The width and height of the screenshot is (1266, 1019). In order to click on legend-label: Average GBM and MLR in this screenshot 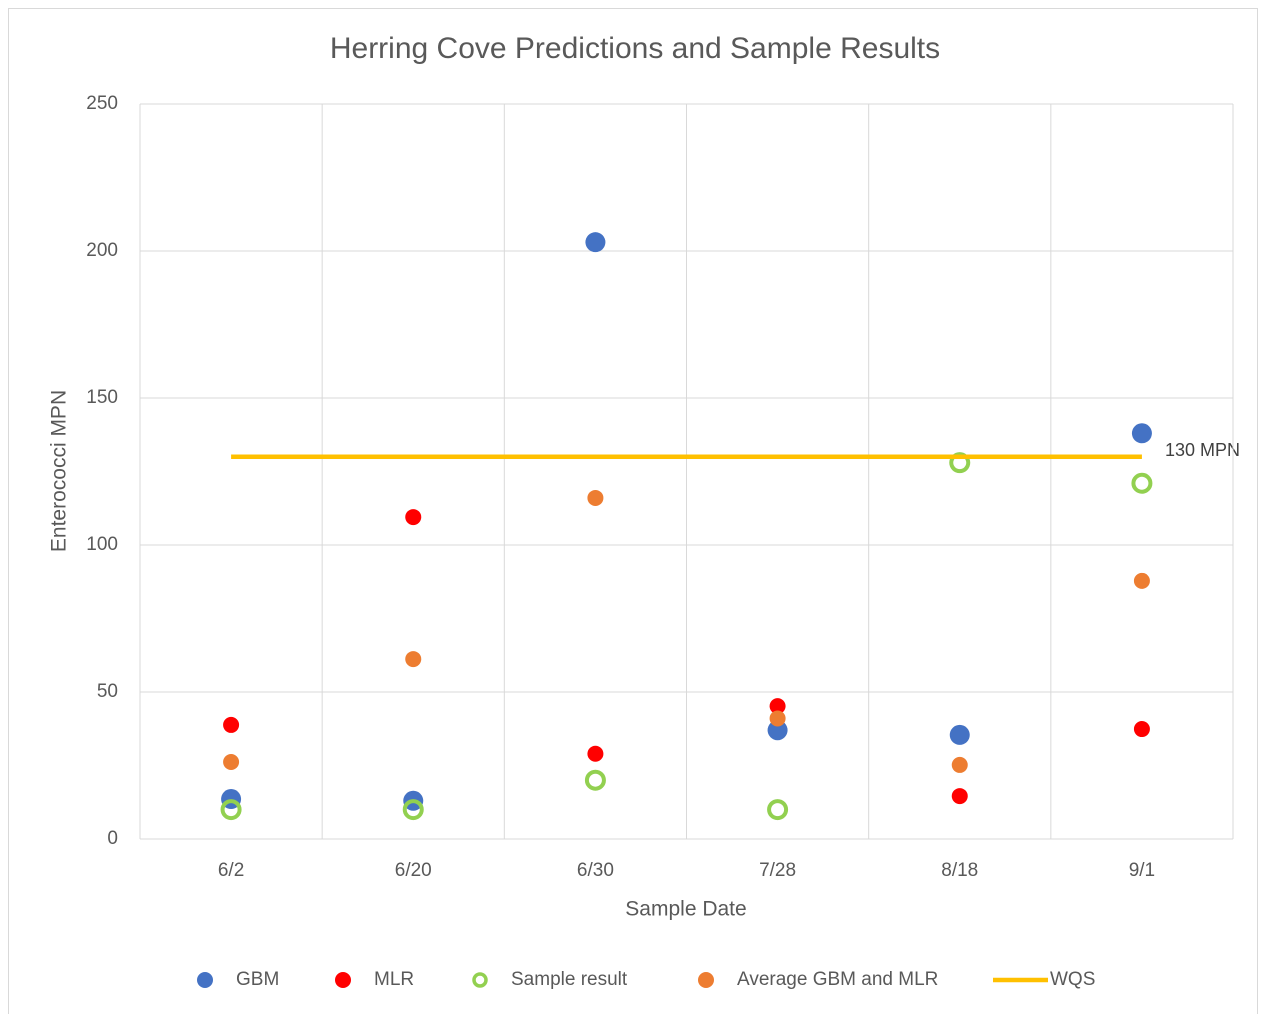, I will do `click(837, 979)`.